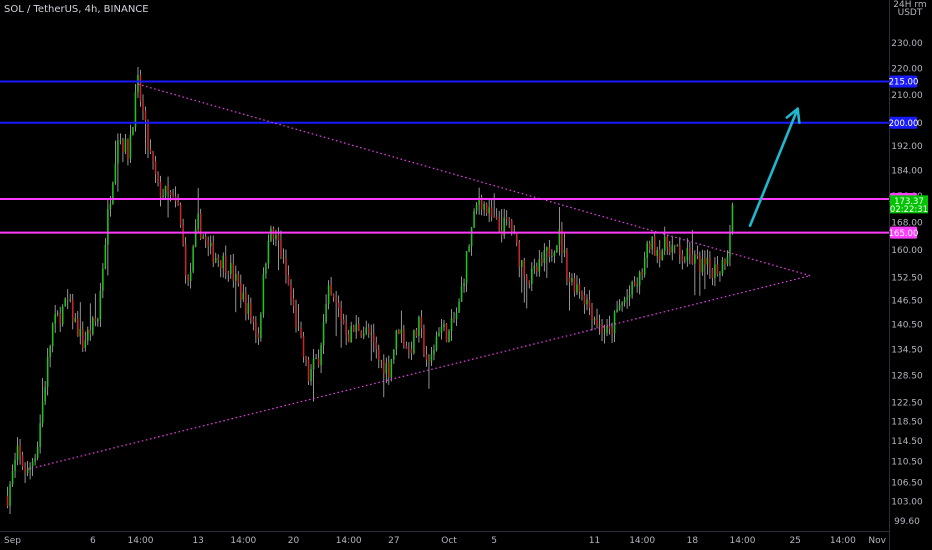 The height and width of the screenshot is (550, 932). I want to click on level-tag-165.00, so click(903, 232).